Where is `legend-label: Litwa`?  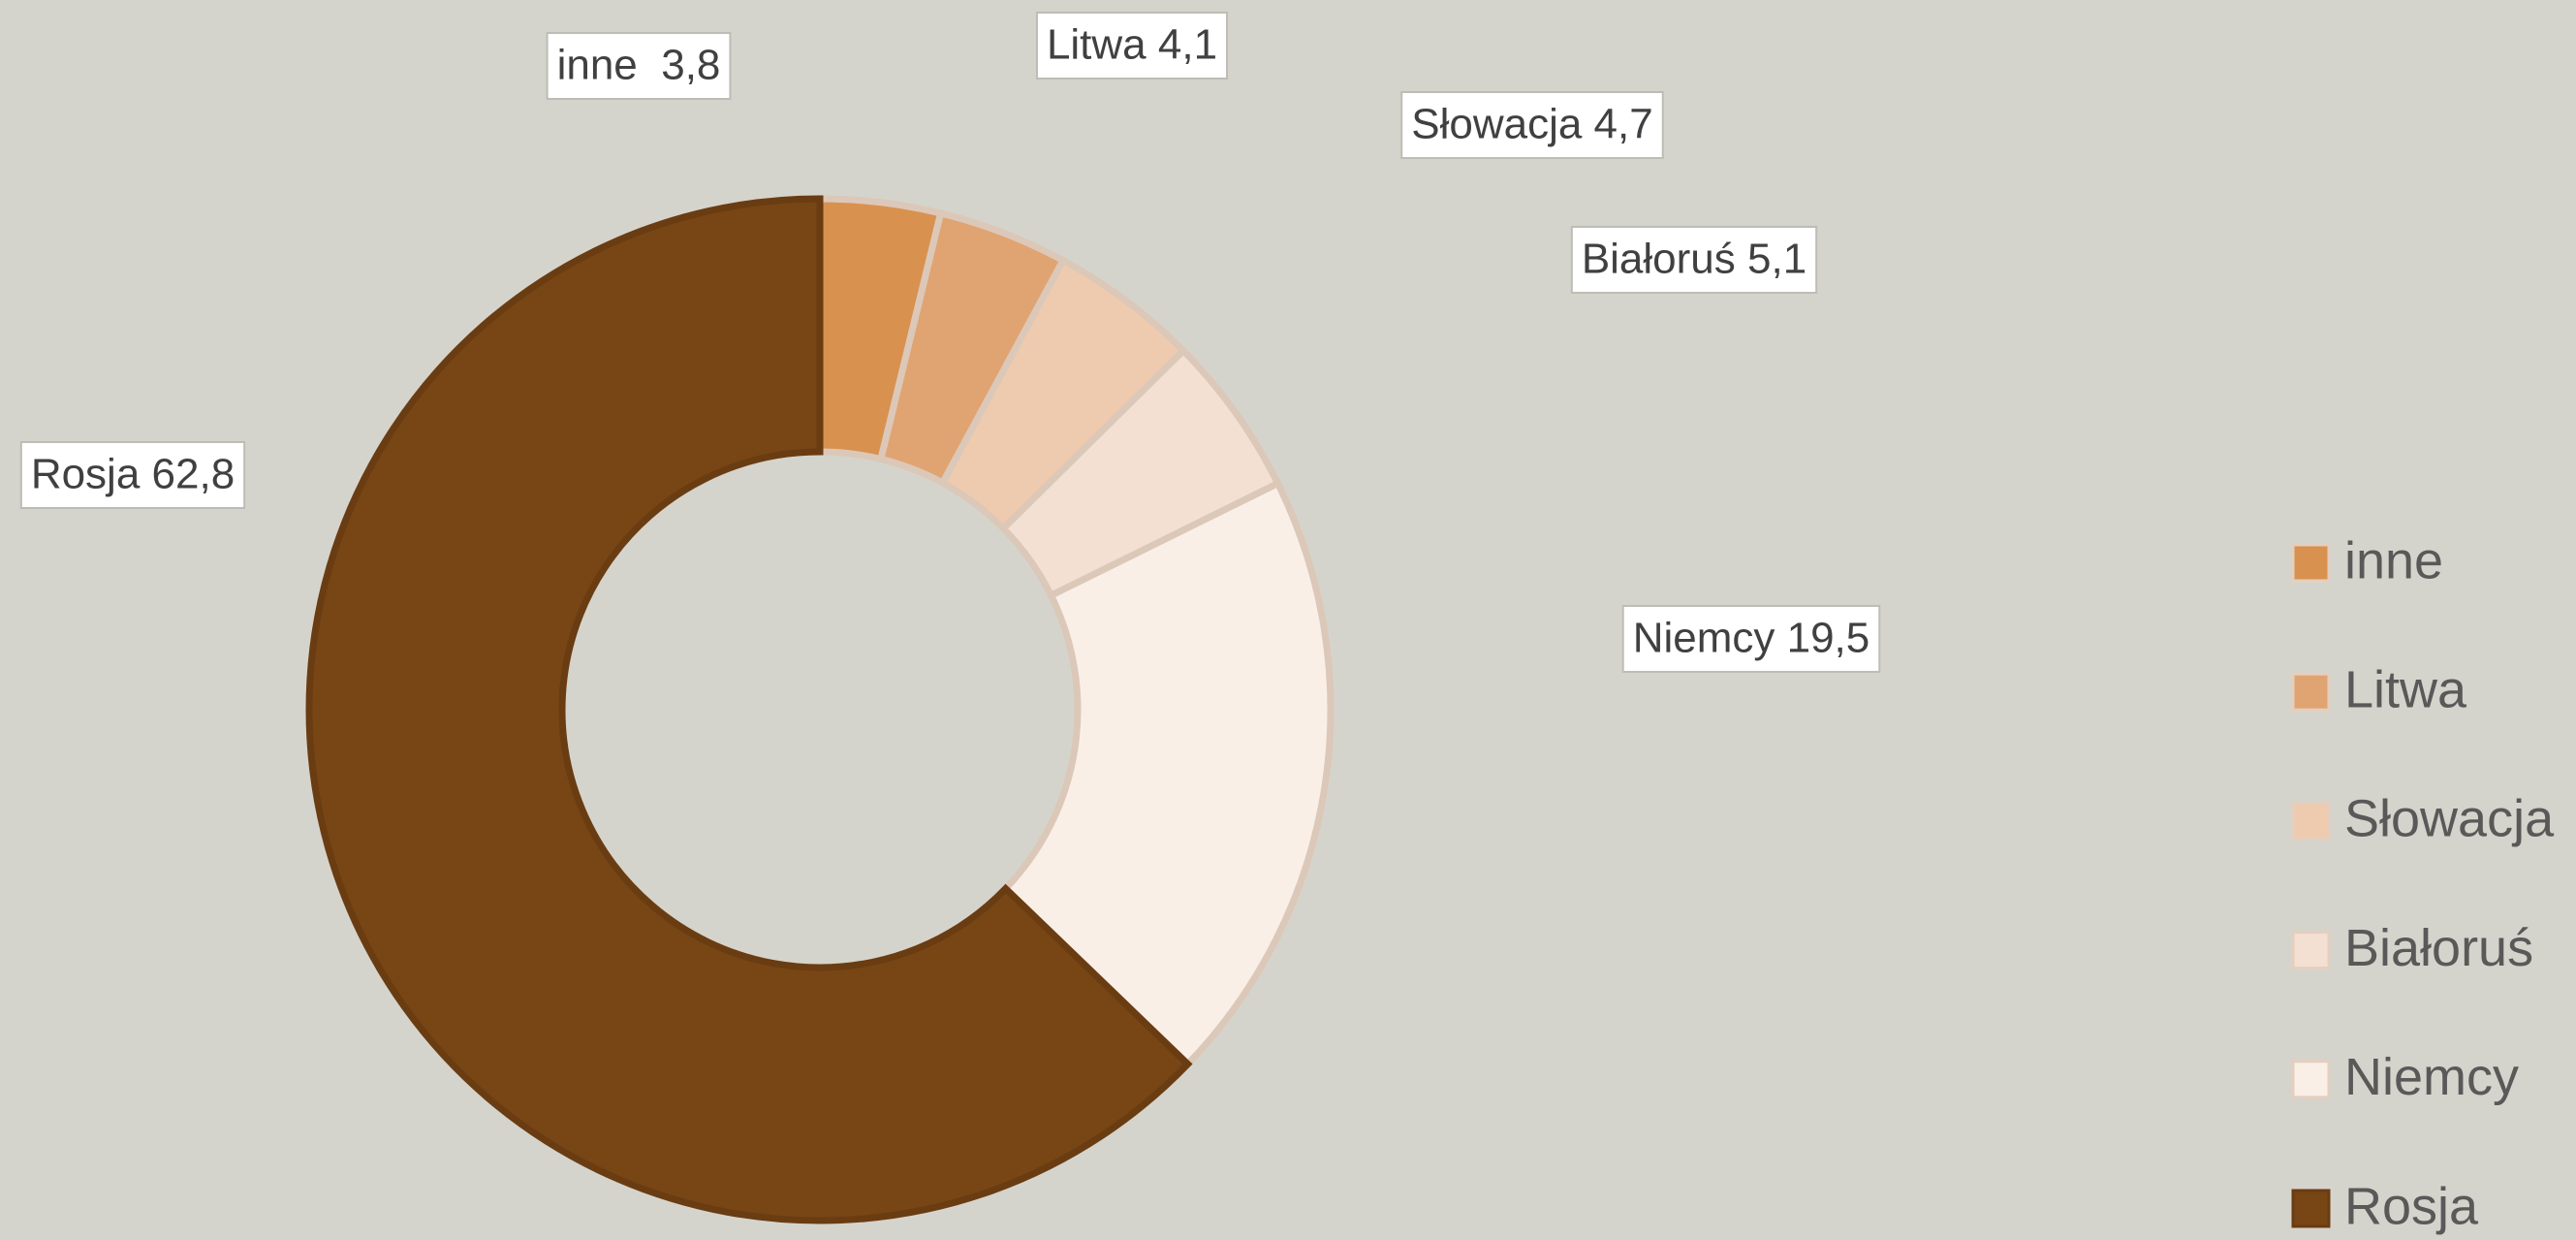
legend-label: Litwa is located at coordinates (2405, 689).